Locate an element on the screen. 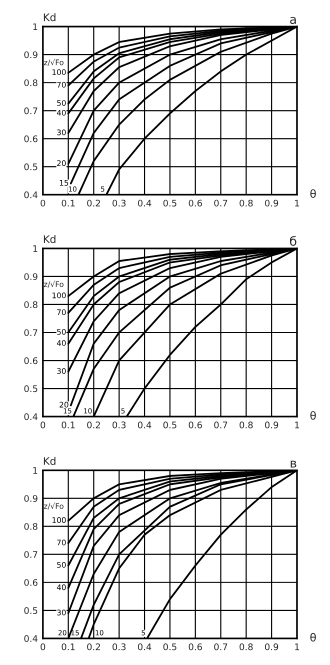 The image size is (330, 665). chart-title: а is located at coordinates (293, 20).